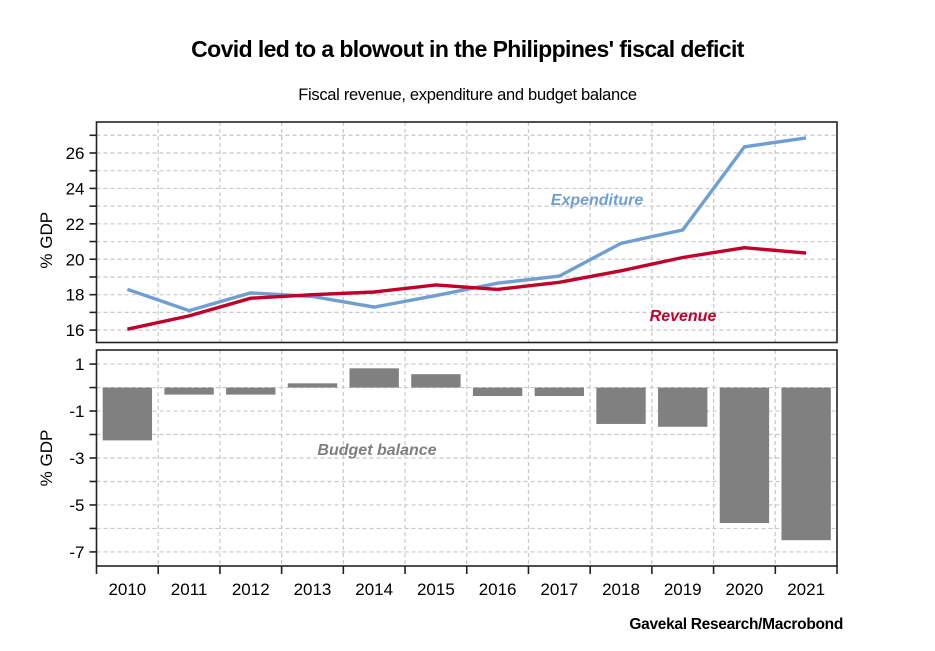 The image size is (935, 651). I want to click on x-tick-label: 2010, so click(127, 589).